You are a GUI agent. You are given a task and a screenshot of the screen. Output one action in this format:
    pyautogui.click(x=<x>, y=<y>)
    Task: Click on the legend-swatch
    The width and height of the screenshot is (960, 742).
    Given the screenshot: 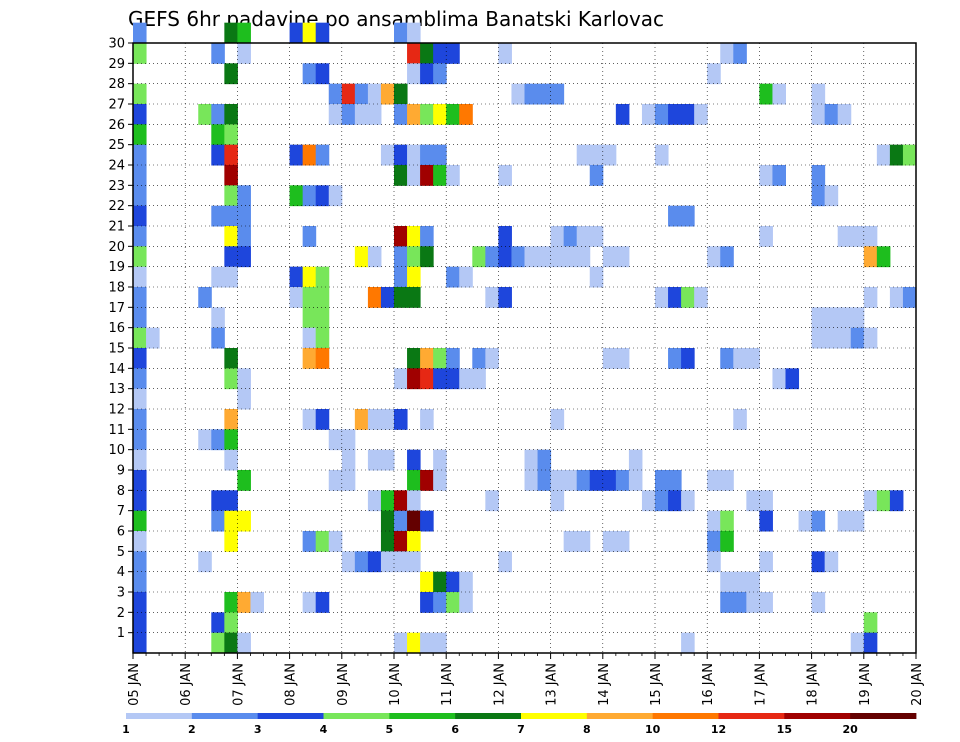 What is the action you would take?
    pyautogui.click(x=554, y=716)
    